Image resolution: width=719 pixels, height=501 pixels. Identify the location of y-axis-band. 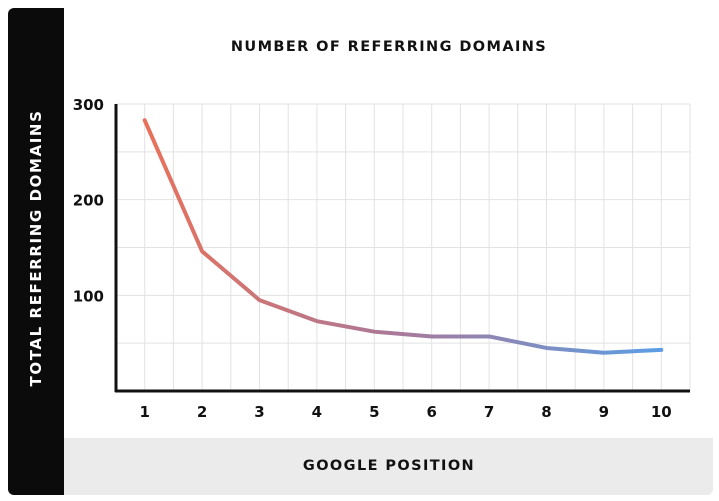
(36, 251).